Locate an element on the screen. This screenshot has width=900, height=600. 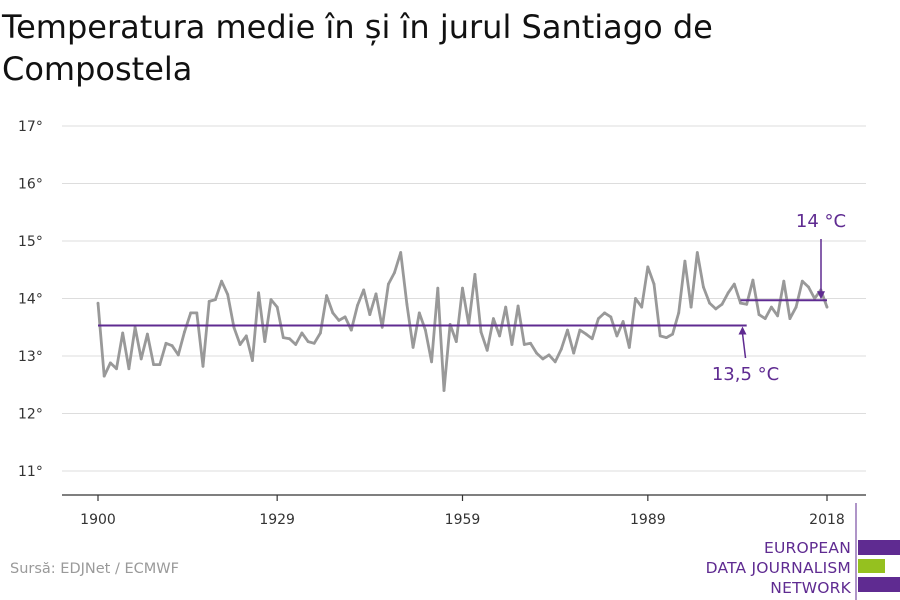
y-tick-label: 14° is located at coordinates (30, 300).